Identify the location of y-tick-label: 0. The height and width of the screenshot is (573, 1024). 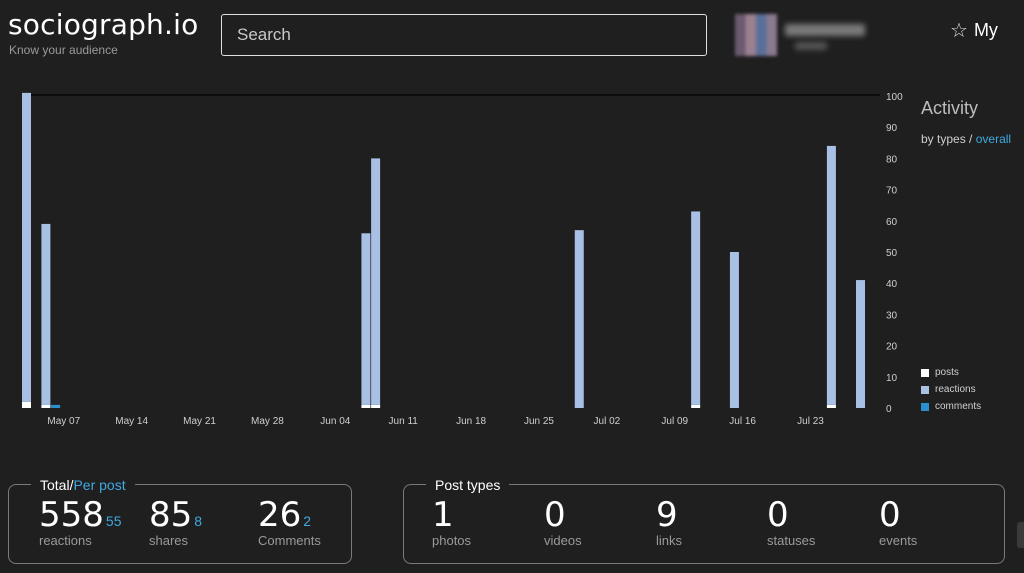
(889, 409).